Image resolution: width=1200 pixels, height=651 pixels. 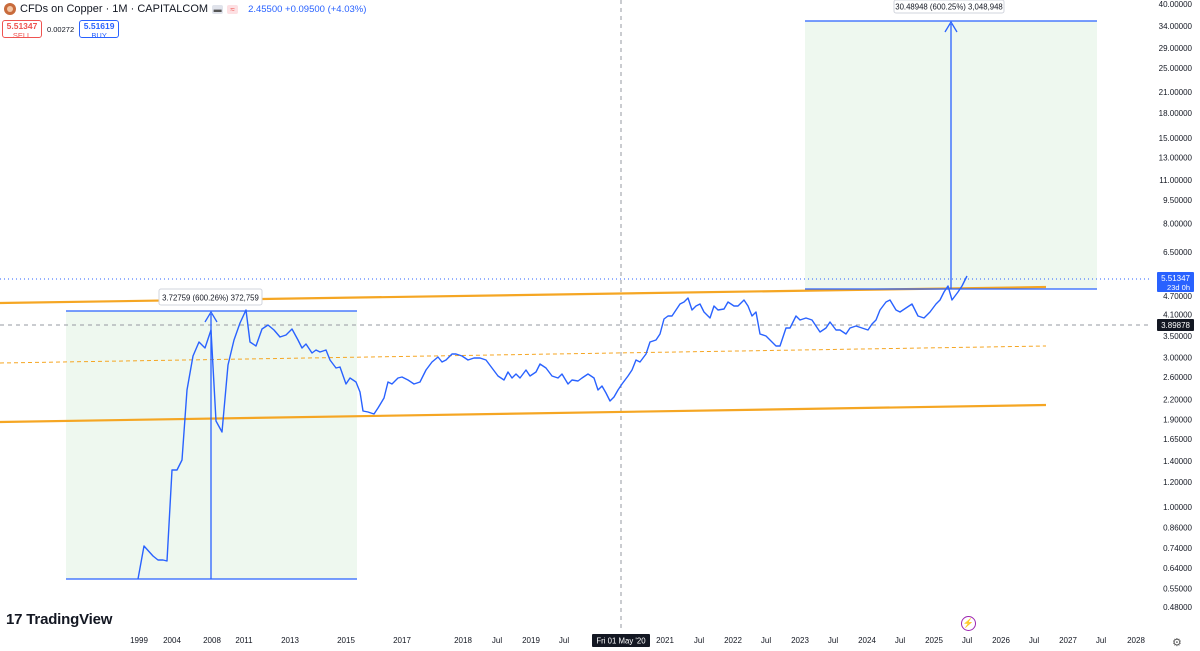 What do you see at coordinates (1136, 640) in the screenshot?
I see `x-tick-label: 2028` at bounding box center [1136, 640].